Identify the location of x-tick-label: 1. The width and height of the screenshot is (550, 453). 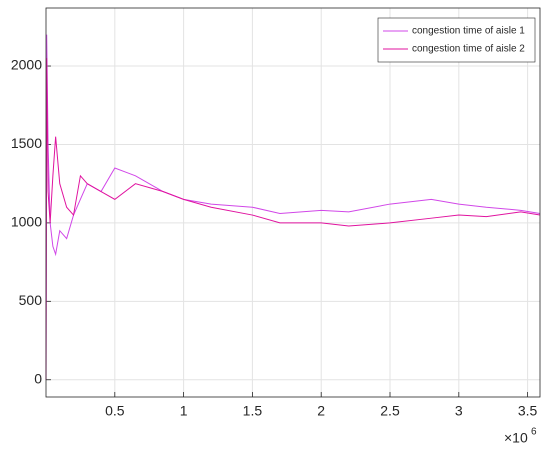
(184, 411).